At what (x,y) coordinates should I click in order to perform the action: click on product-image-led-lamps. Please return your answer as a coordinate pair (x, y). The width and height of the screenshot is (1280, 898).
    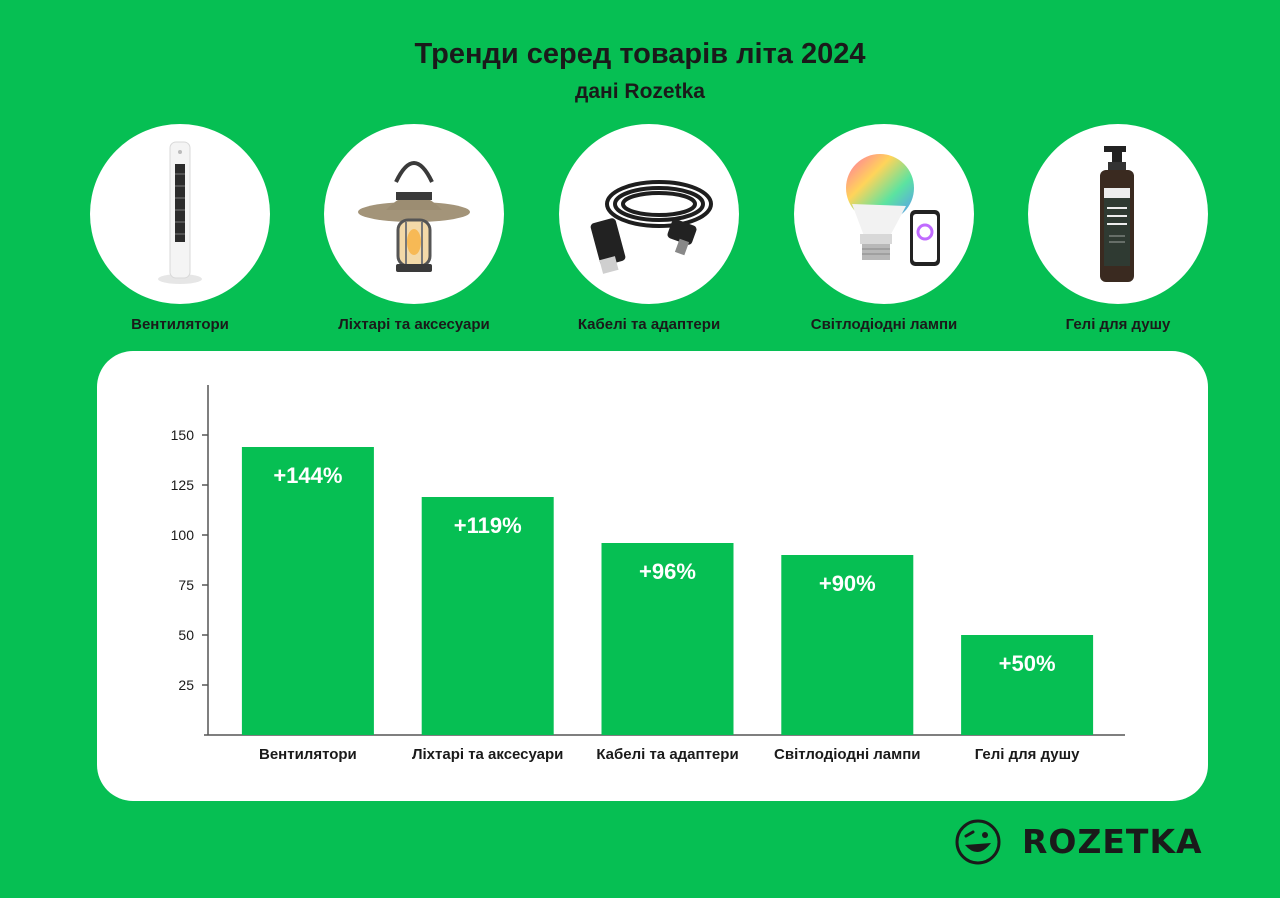
    Looking at the image, I should click on (884, 214).